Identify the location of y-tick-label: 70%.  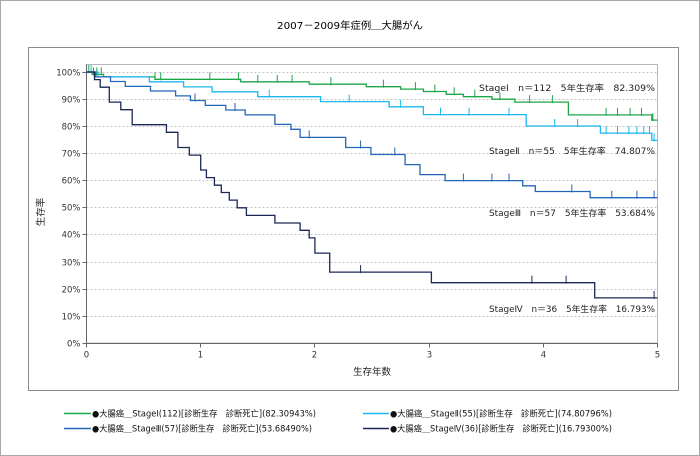
(71, 155).